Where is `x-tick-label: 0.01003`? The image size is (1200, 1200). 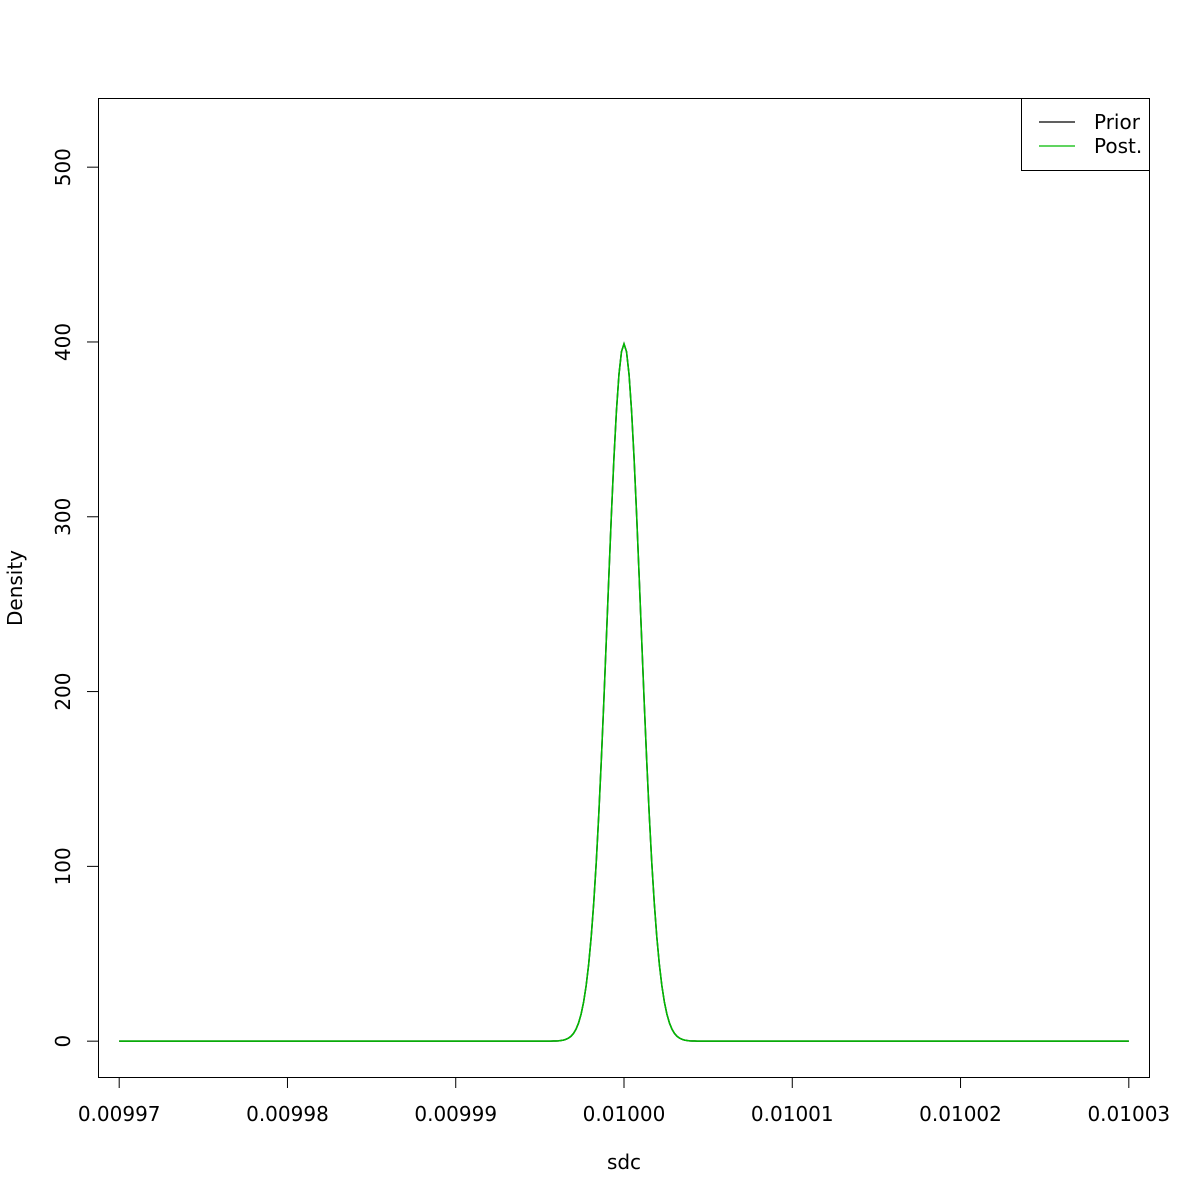
x-tick-label: 0.01003 is located at coordinates (1128, 1114).